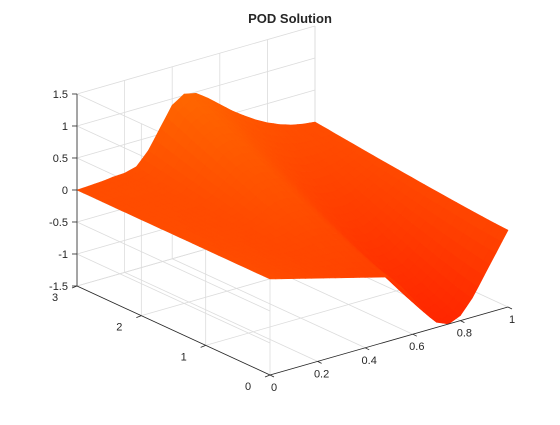 The height and width of the screenshot is (425, 560). I want to click on z-tick-label: 0, so click(65, 191).